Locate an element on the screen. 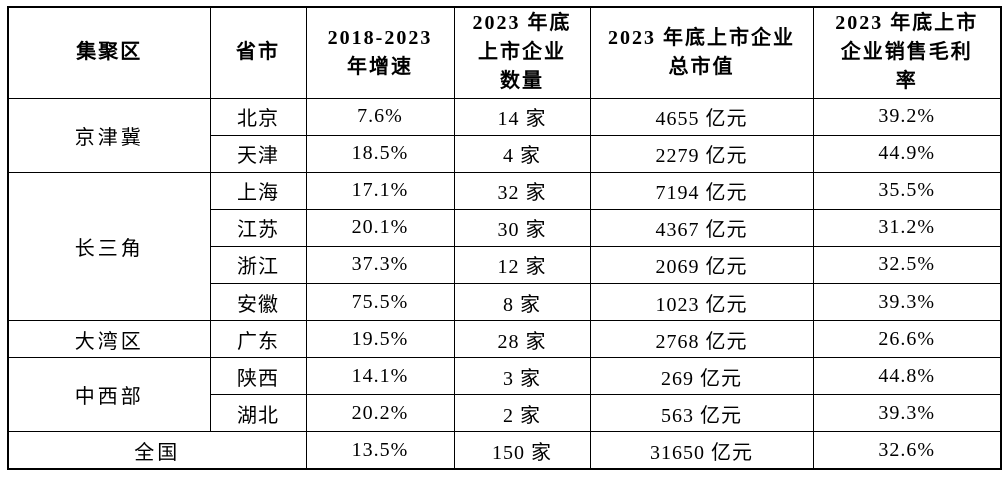  province-cell: 上海 is located at coordinates (258, 190).